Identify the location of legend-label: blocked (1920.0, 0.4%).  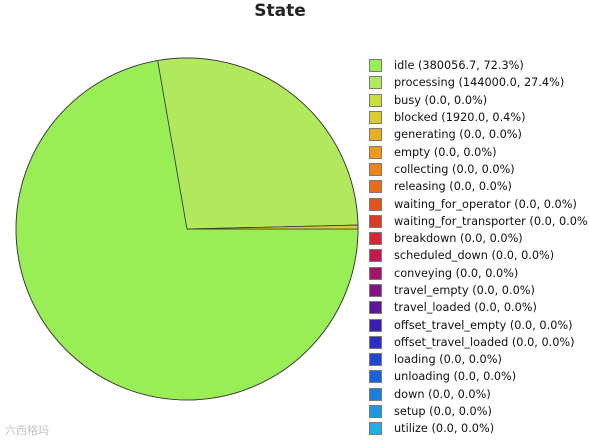
(460, 118).